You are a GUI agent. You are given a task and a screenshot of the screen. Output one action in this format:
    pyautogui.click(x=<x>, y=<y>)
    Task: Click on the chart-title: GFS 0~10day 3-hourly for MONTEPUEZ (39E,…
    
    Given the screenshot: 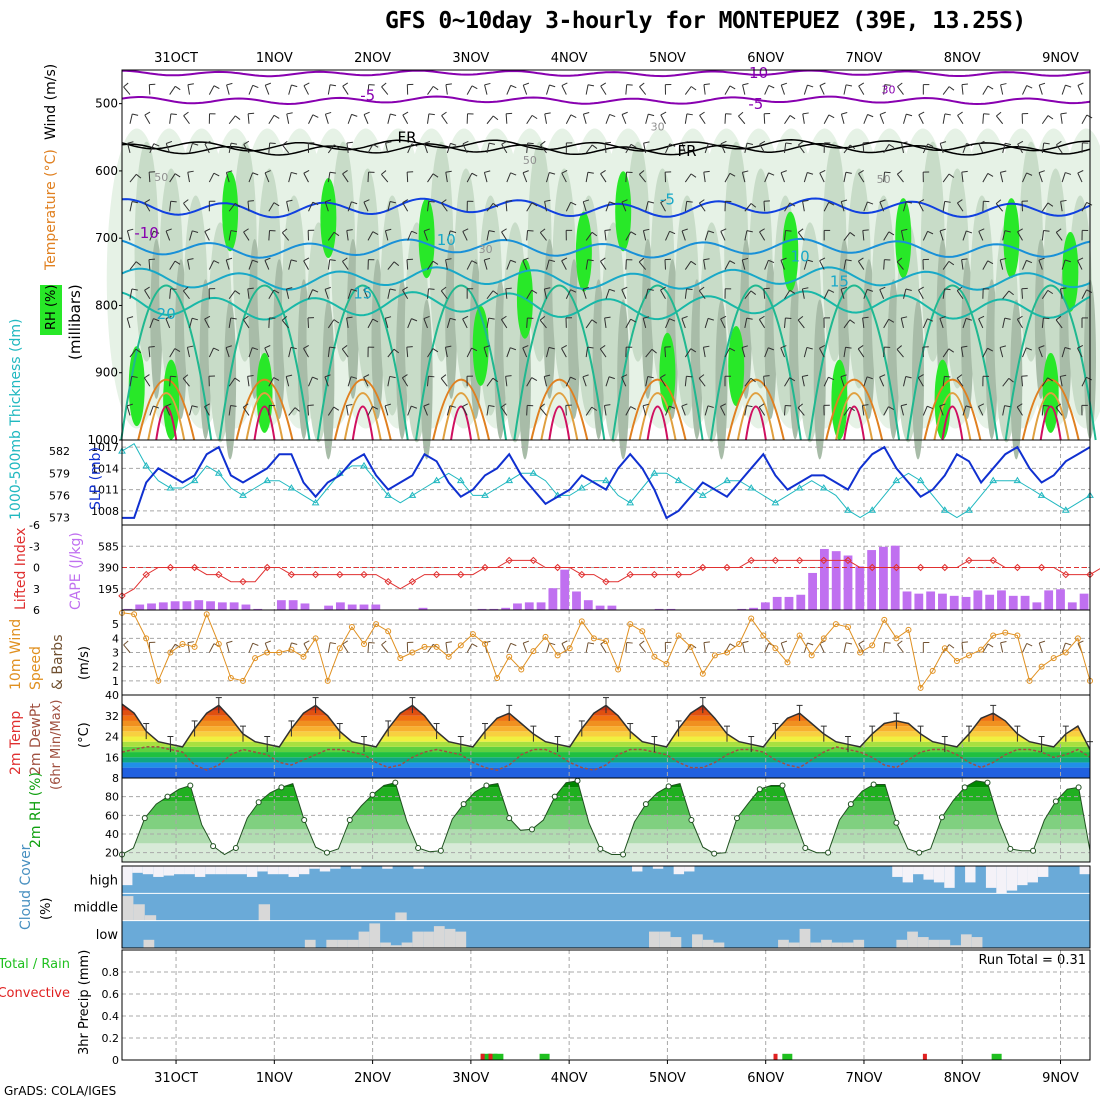 What is the action you would take?
    pyautogui.click(x=705, y=21)
    